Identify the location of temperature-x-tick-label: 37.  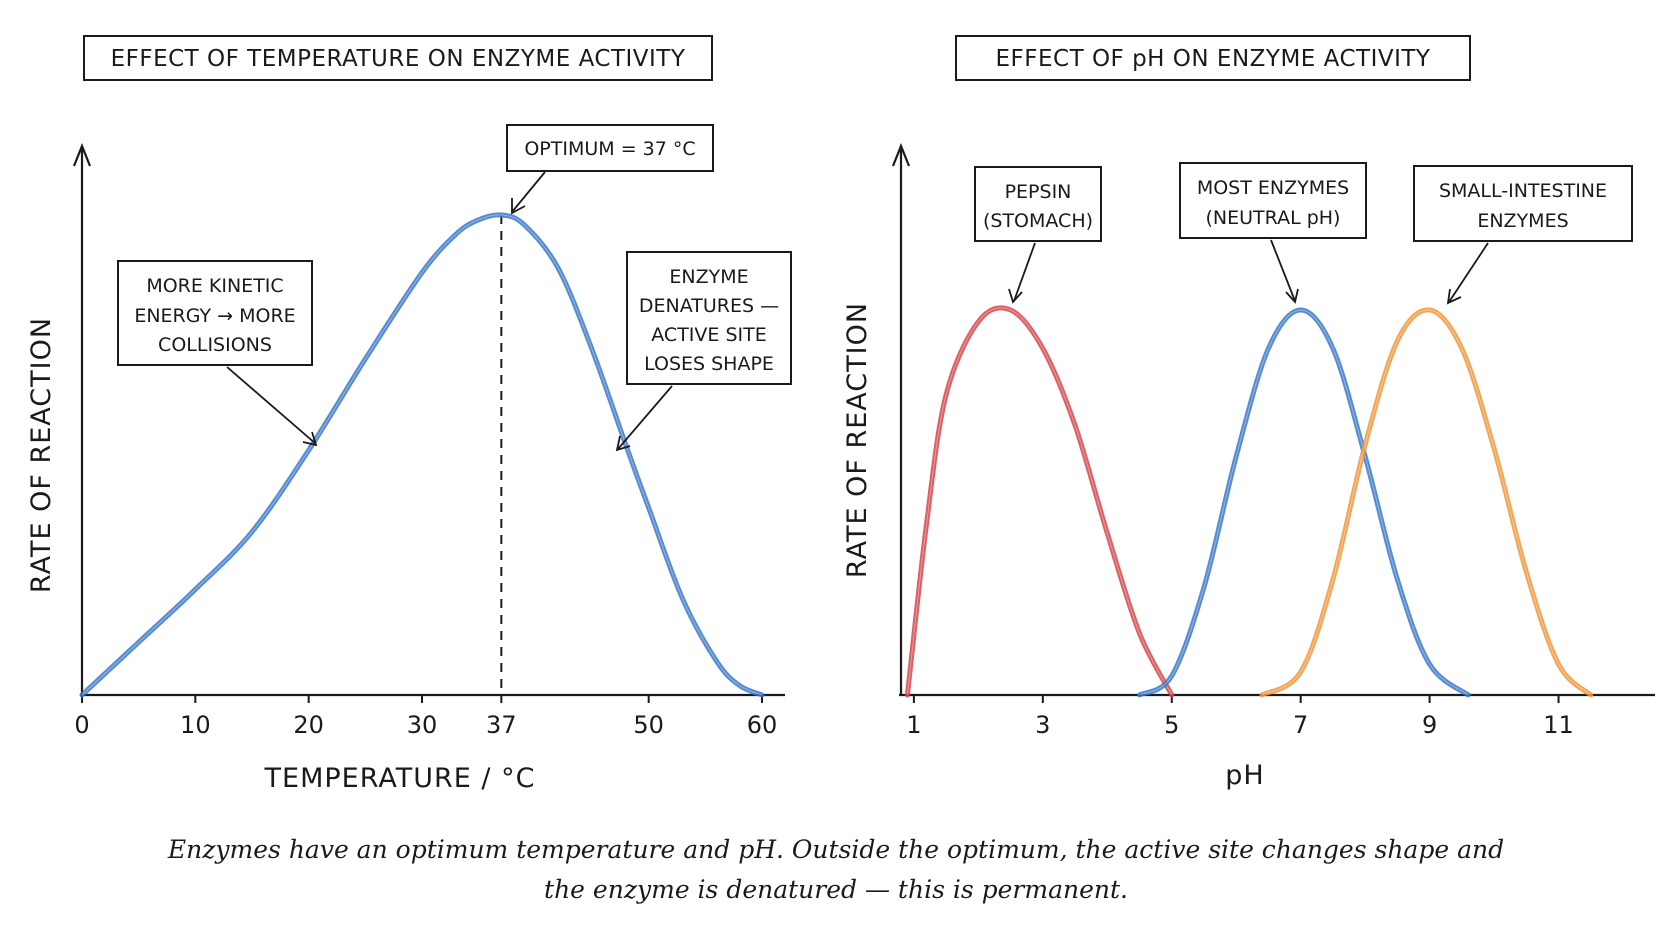
(501, 725).